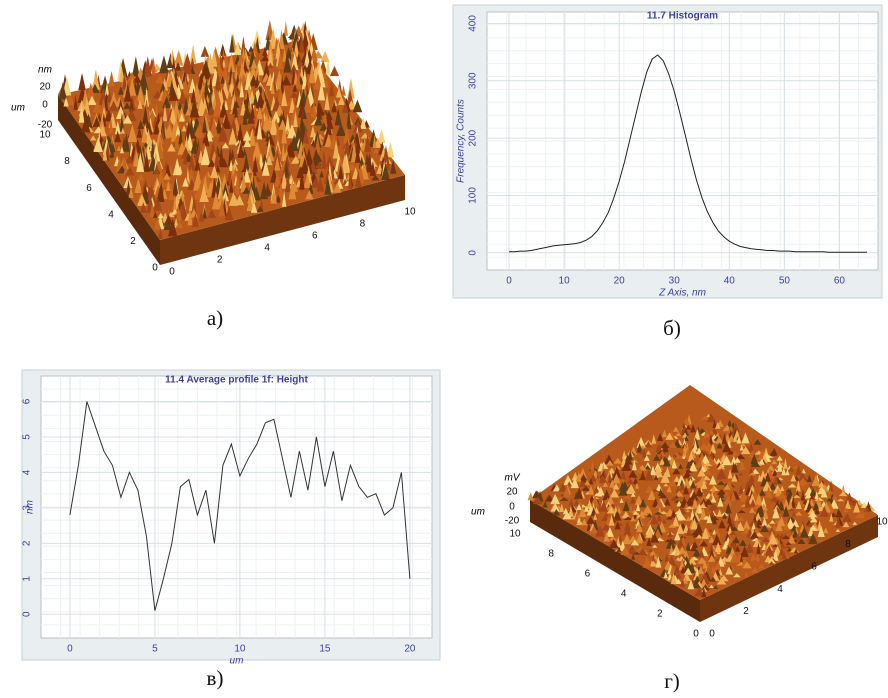  I want to click on y-tick-label: 4, so click(27, 472).